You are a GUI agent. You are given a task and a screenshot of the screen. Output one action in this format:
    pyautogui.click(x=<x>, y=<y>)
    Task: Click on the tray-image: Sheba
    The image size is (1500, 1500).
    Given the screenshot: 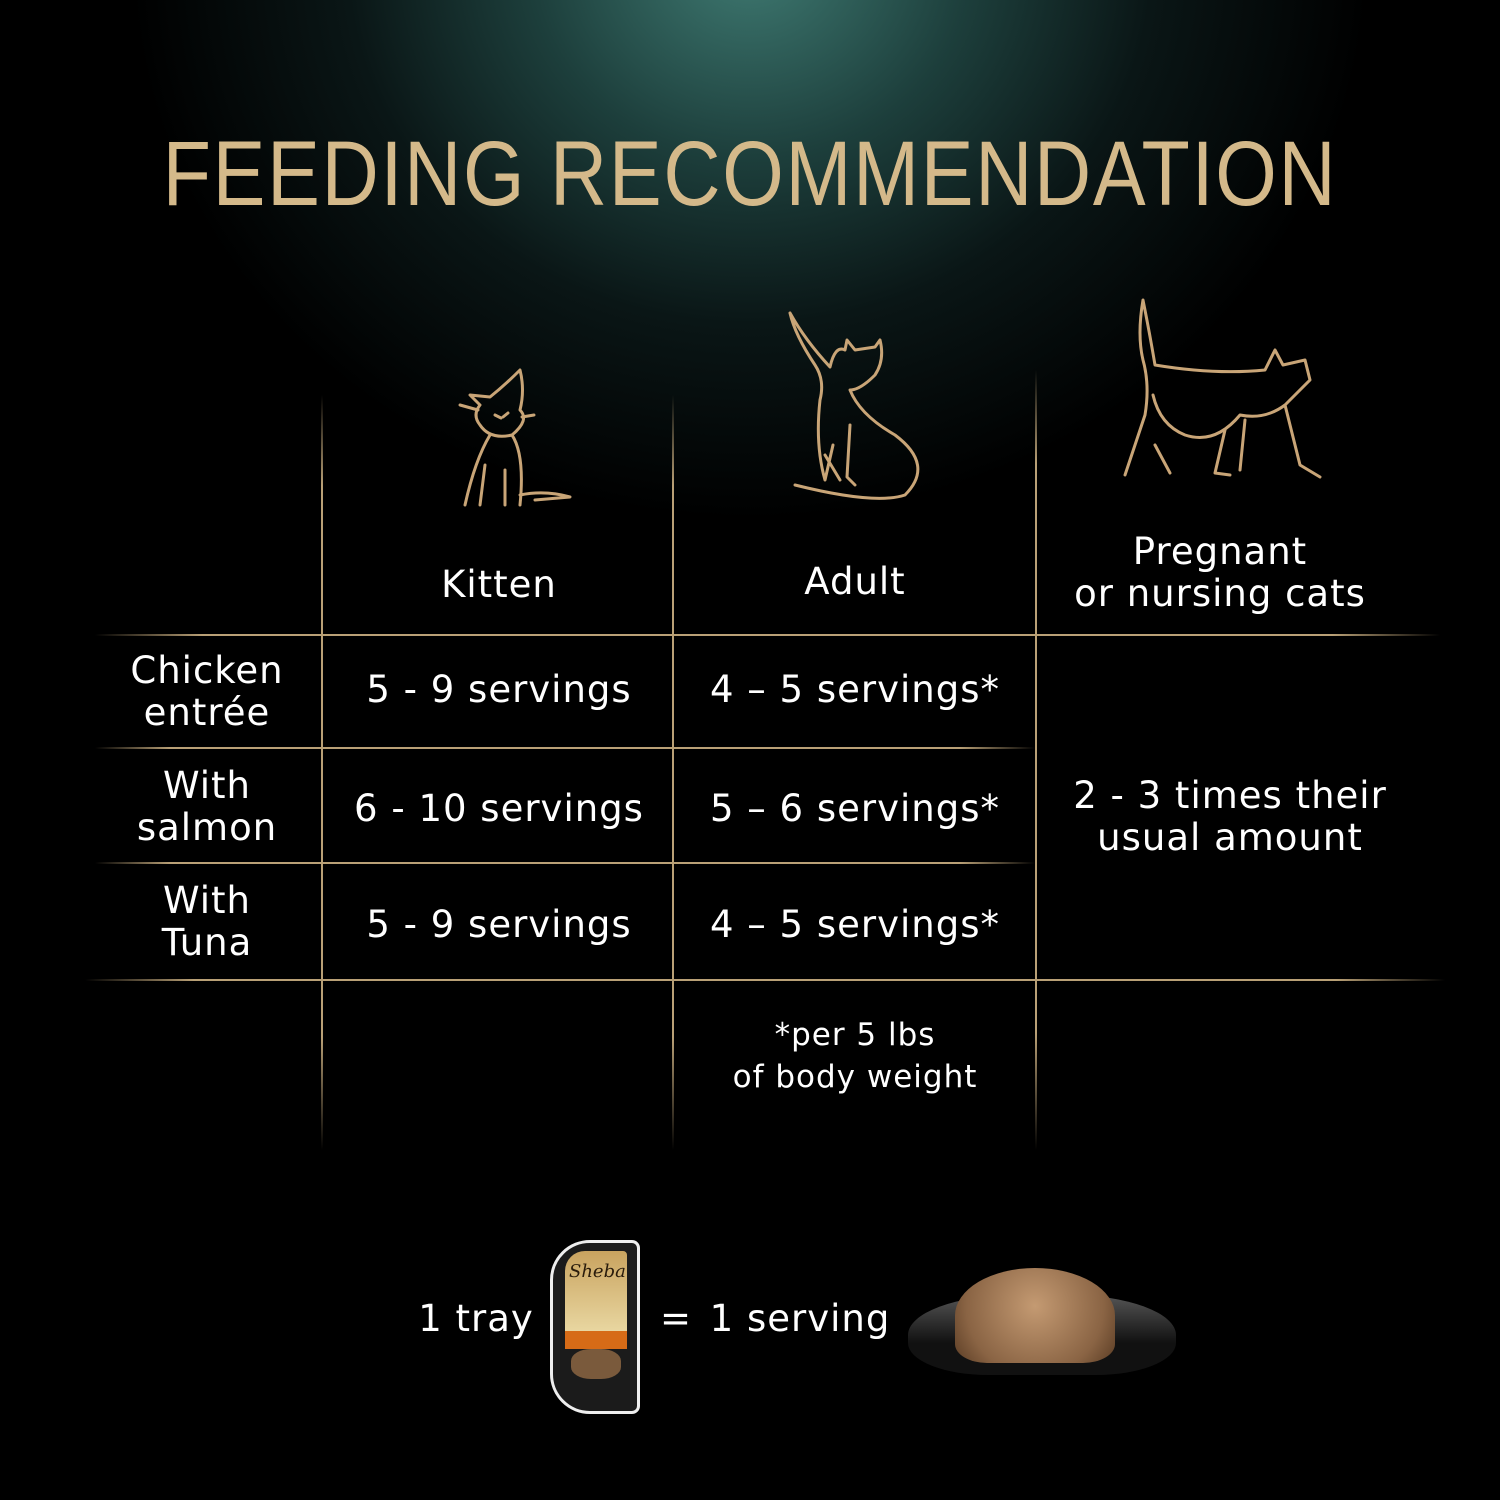 What is the action you would take?
    pyautogui.click(x=595, y=1327)
    